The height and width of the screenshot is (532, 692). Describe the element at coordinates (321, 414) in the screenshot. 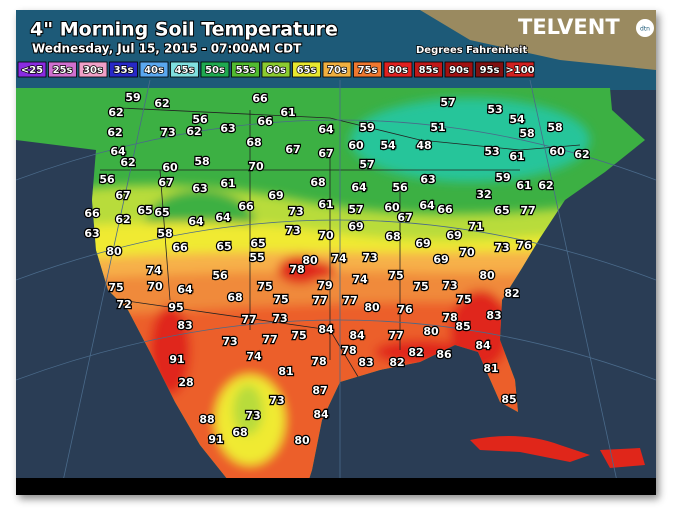

I see `station-reading: 84` at that location.